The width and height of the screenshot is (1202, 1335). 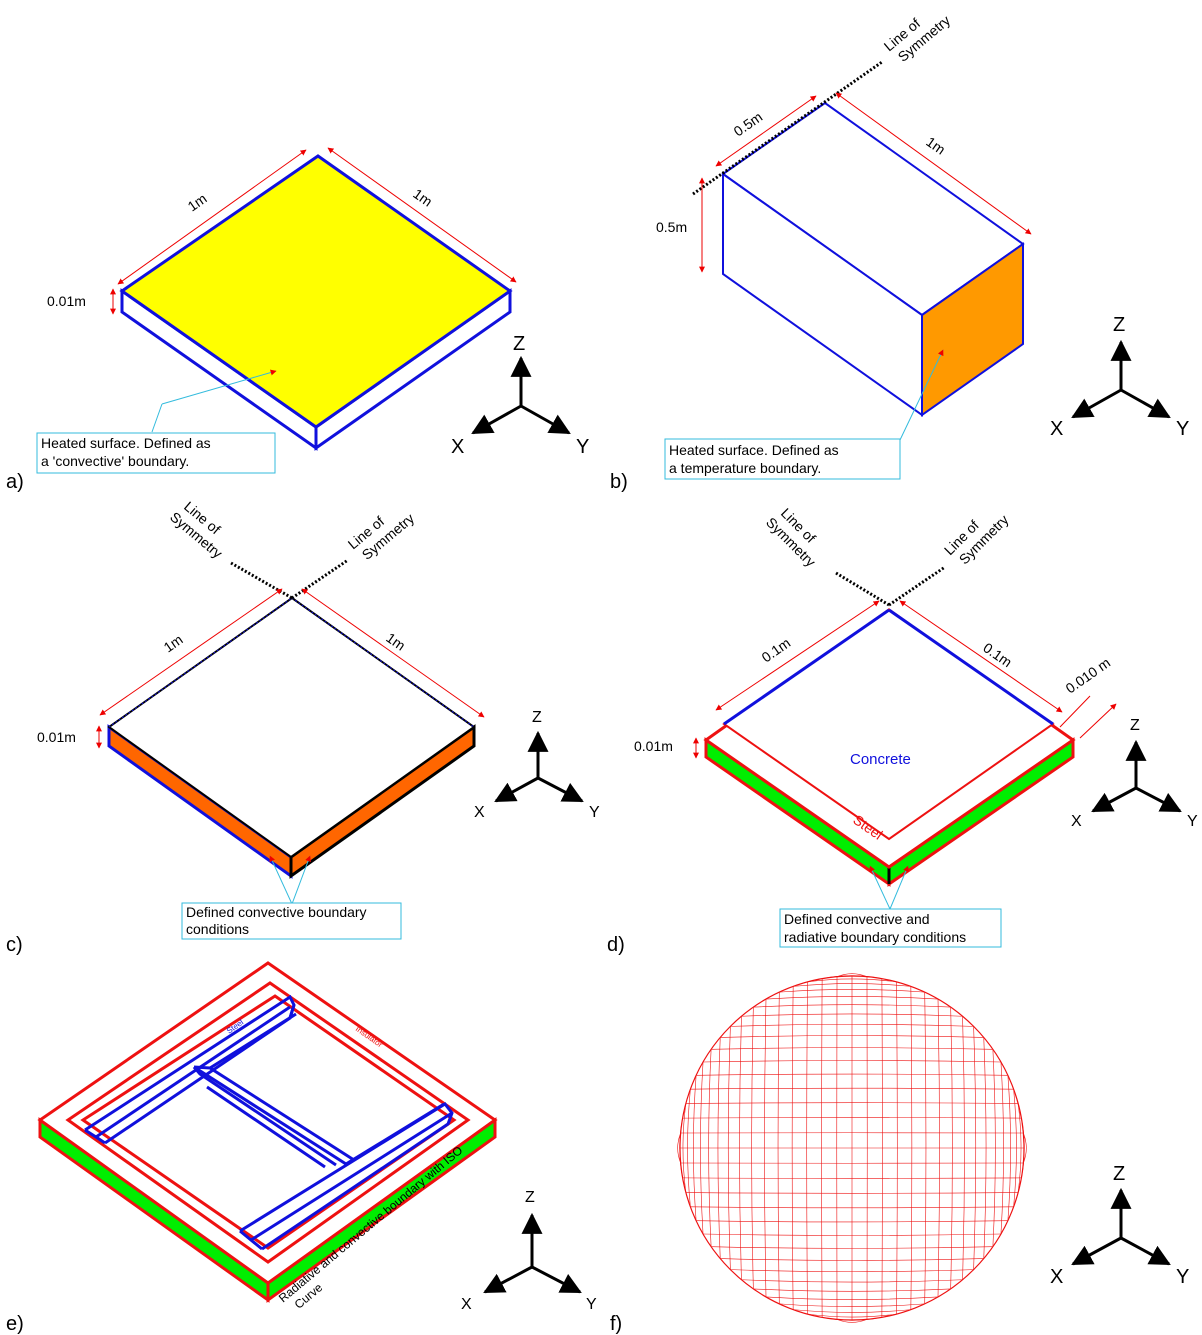 What do you see at coordinates (594, 812) in the screenshot?
I see `axis-c-y: Y` at bounding box center [594, 812].